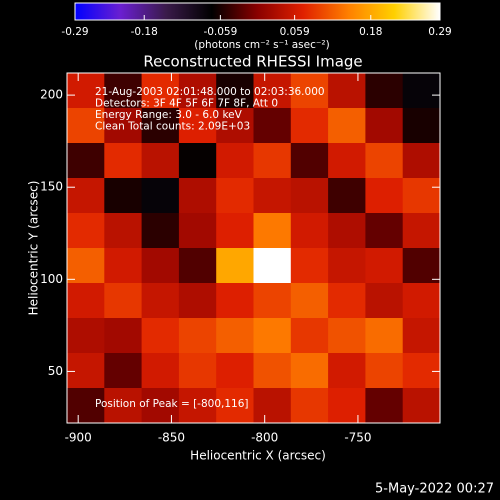 This screenshot has width=500, height=500. Describe the element at coordinates (264, 438) in the screenshot. I see `x-tick-label: -800` at that location.